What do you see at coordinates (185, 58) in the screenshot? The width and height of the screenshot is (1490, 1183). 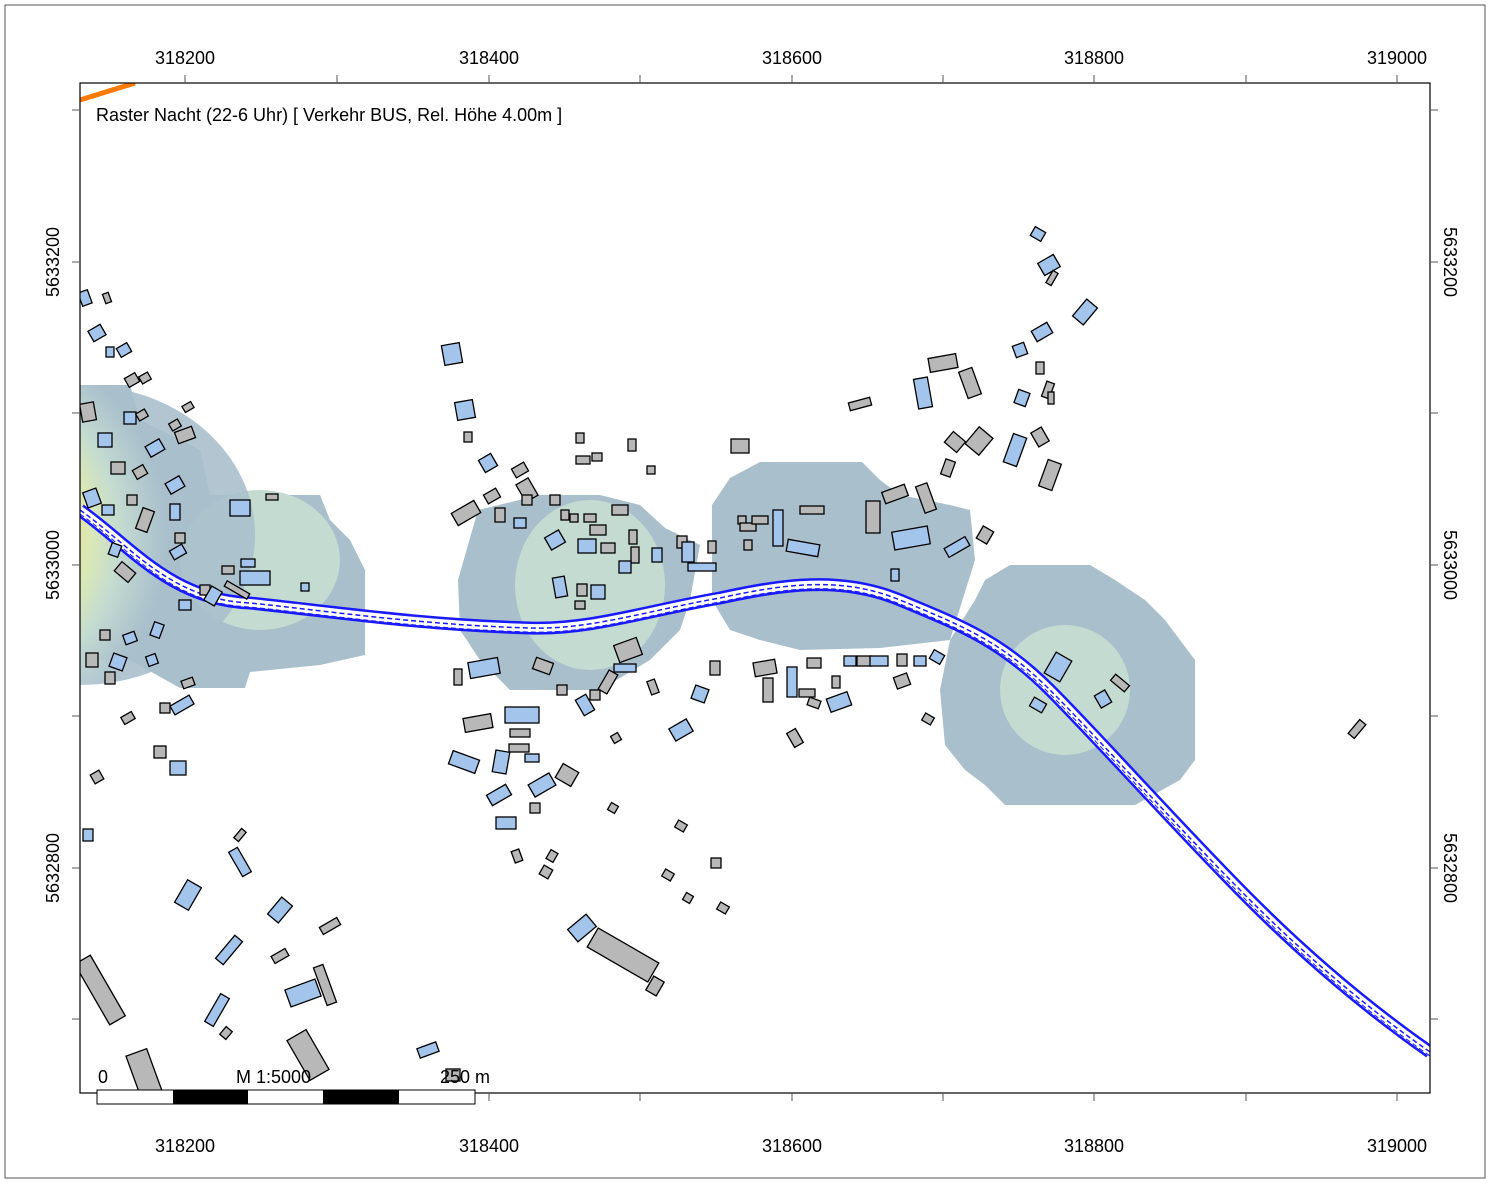 I see `x-label-top-1: 318200` at bounding box center [185, 58].